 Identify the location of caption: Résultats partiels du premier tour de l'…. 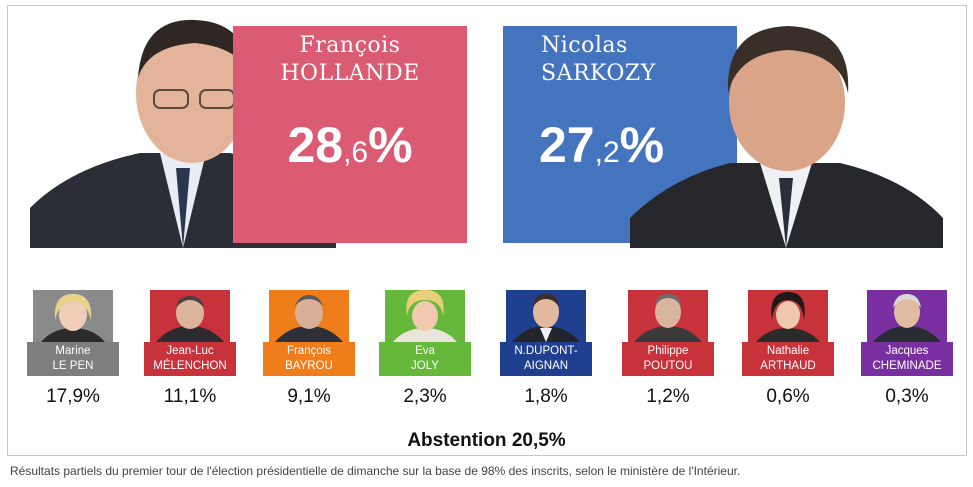
(375, 471).